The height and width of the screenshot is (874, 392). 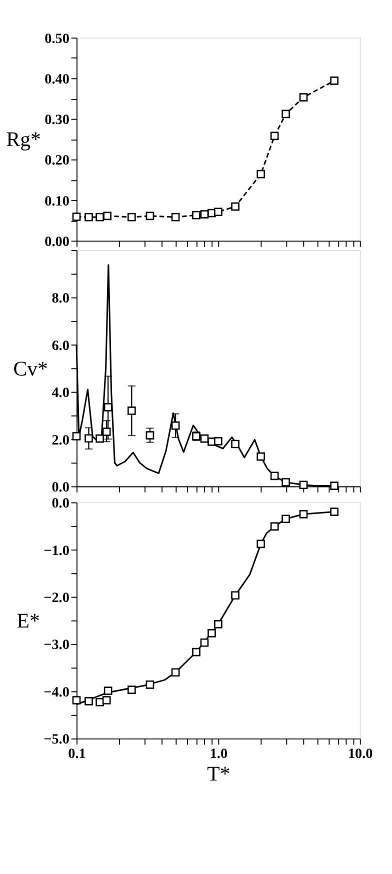 What do you see at coordinates (57, 645) in the screenshot?
I see `y-tick-label: −3.0` at bounding box center [57, 645].